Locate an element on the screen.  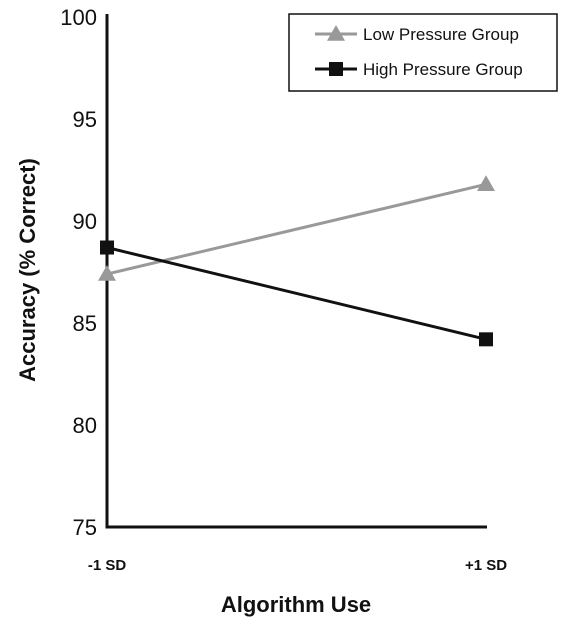
legend-item-high-pressure: High Pressure Group is located at coordinates (419, 69).